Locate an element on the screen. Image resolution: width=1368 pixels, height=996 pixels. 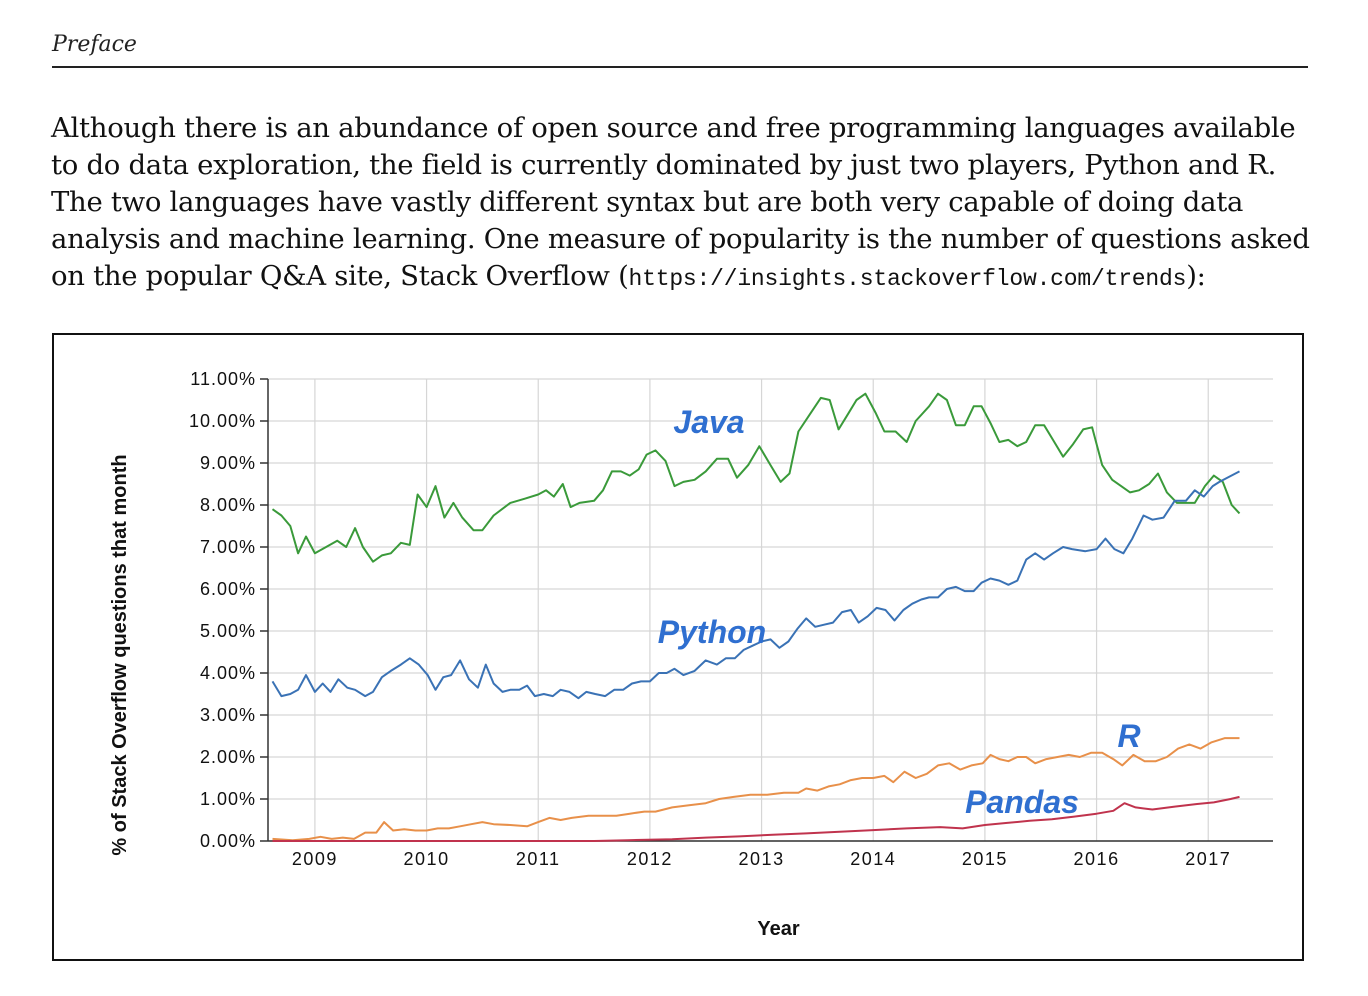
x-tick-label: 2010 is located at coordinates (427, 859).